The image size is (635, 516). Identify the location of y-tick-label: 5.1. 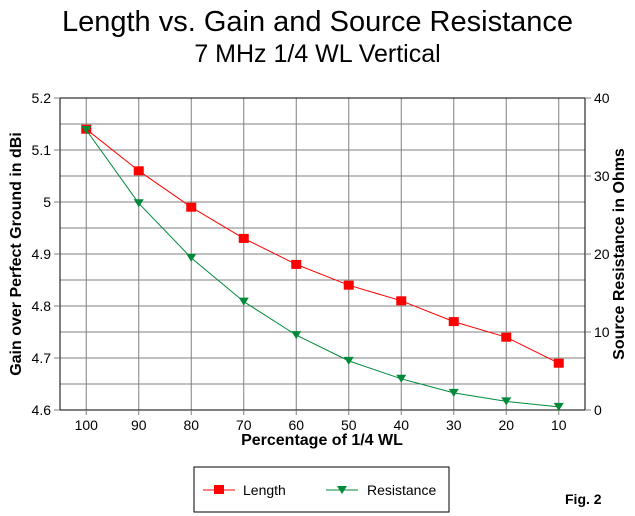
(42, 150).